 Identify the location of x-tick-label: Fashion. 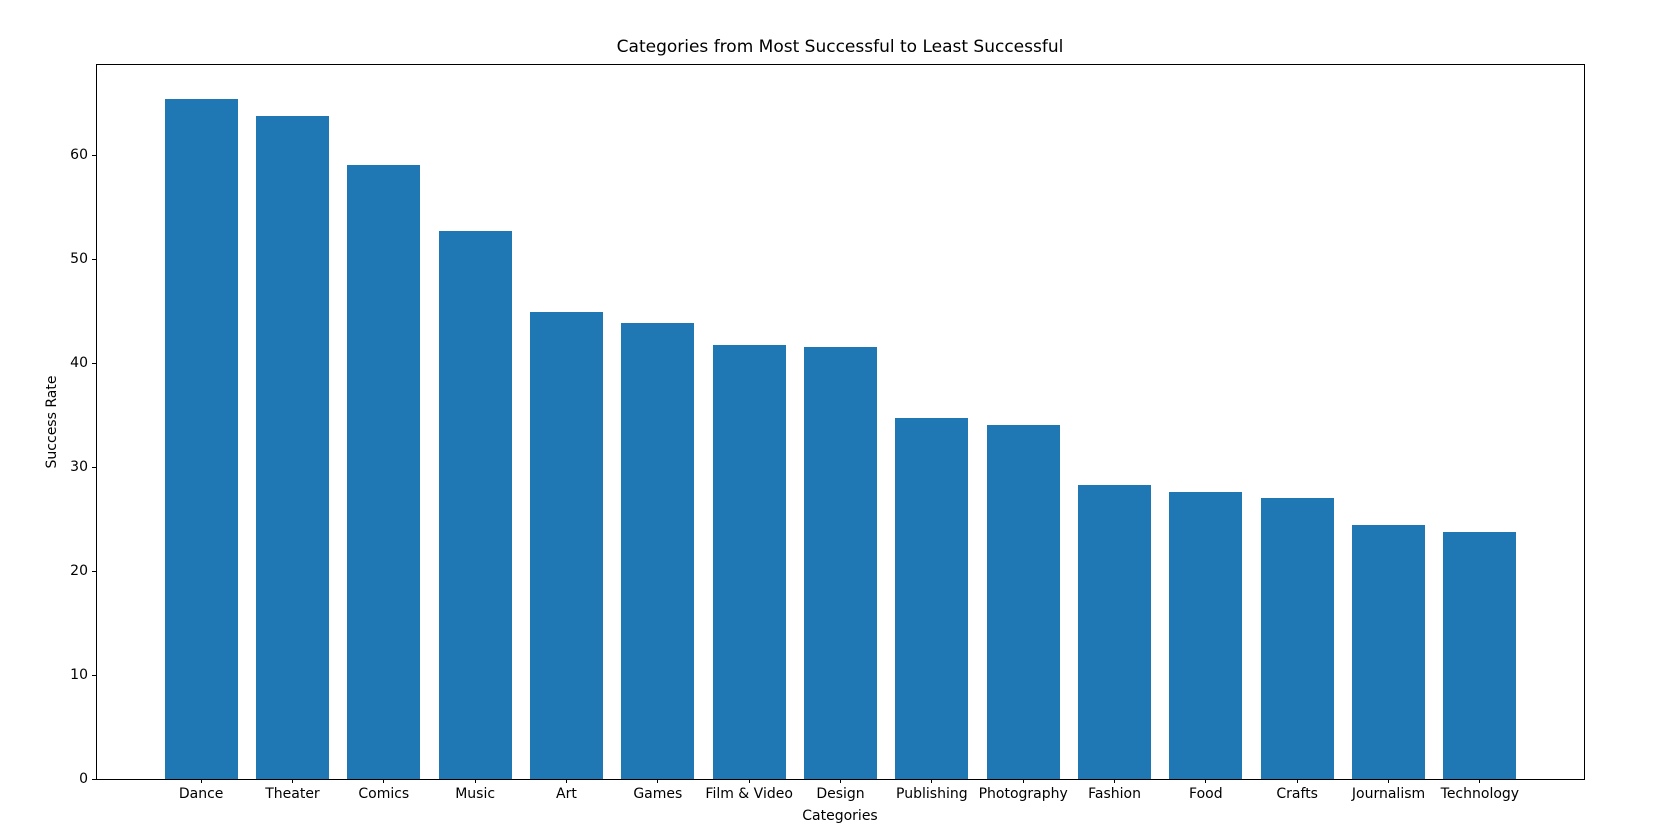
(1114, 794).